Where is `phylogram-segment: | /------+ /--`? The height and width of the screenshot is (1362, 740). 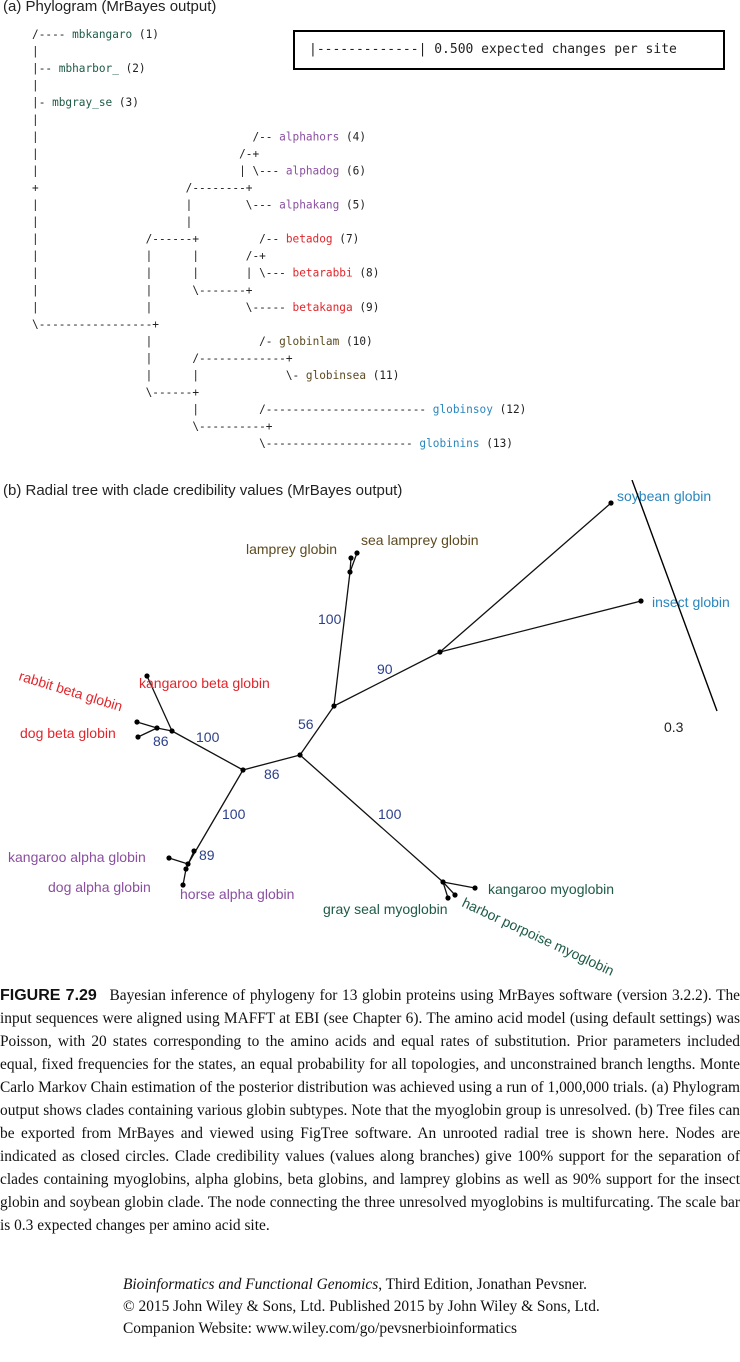
phylogram-segment: | /------+ /-- is located at coordinates (149, 239).